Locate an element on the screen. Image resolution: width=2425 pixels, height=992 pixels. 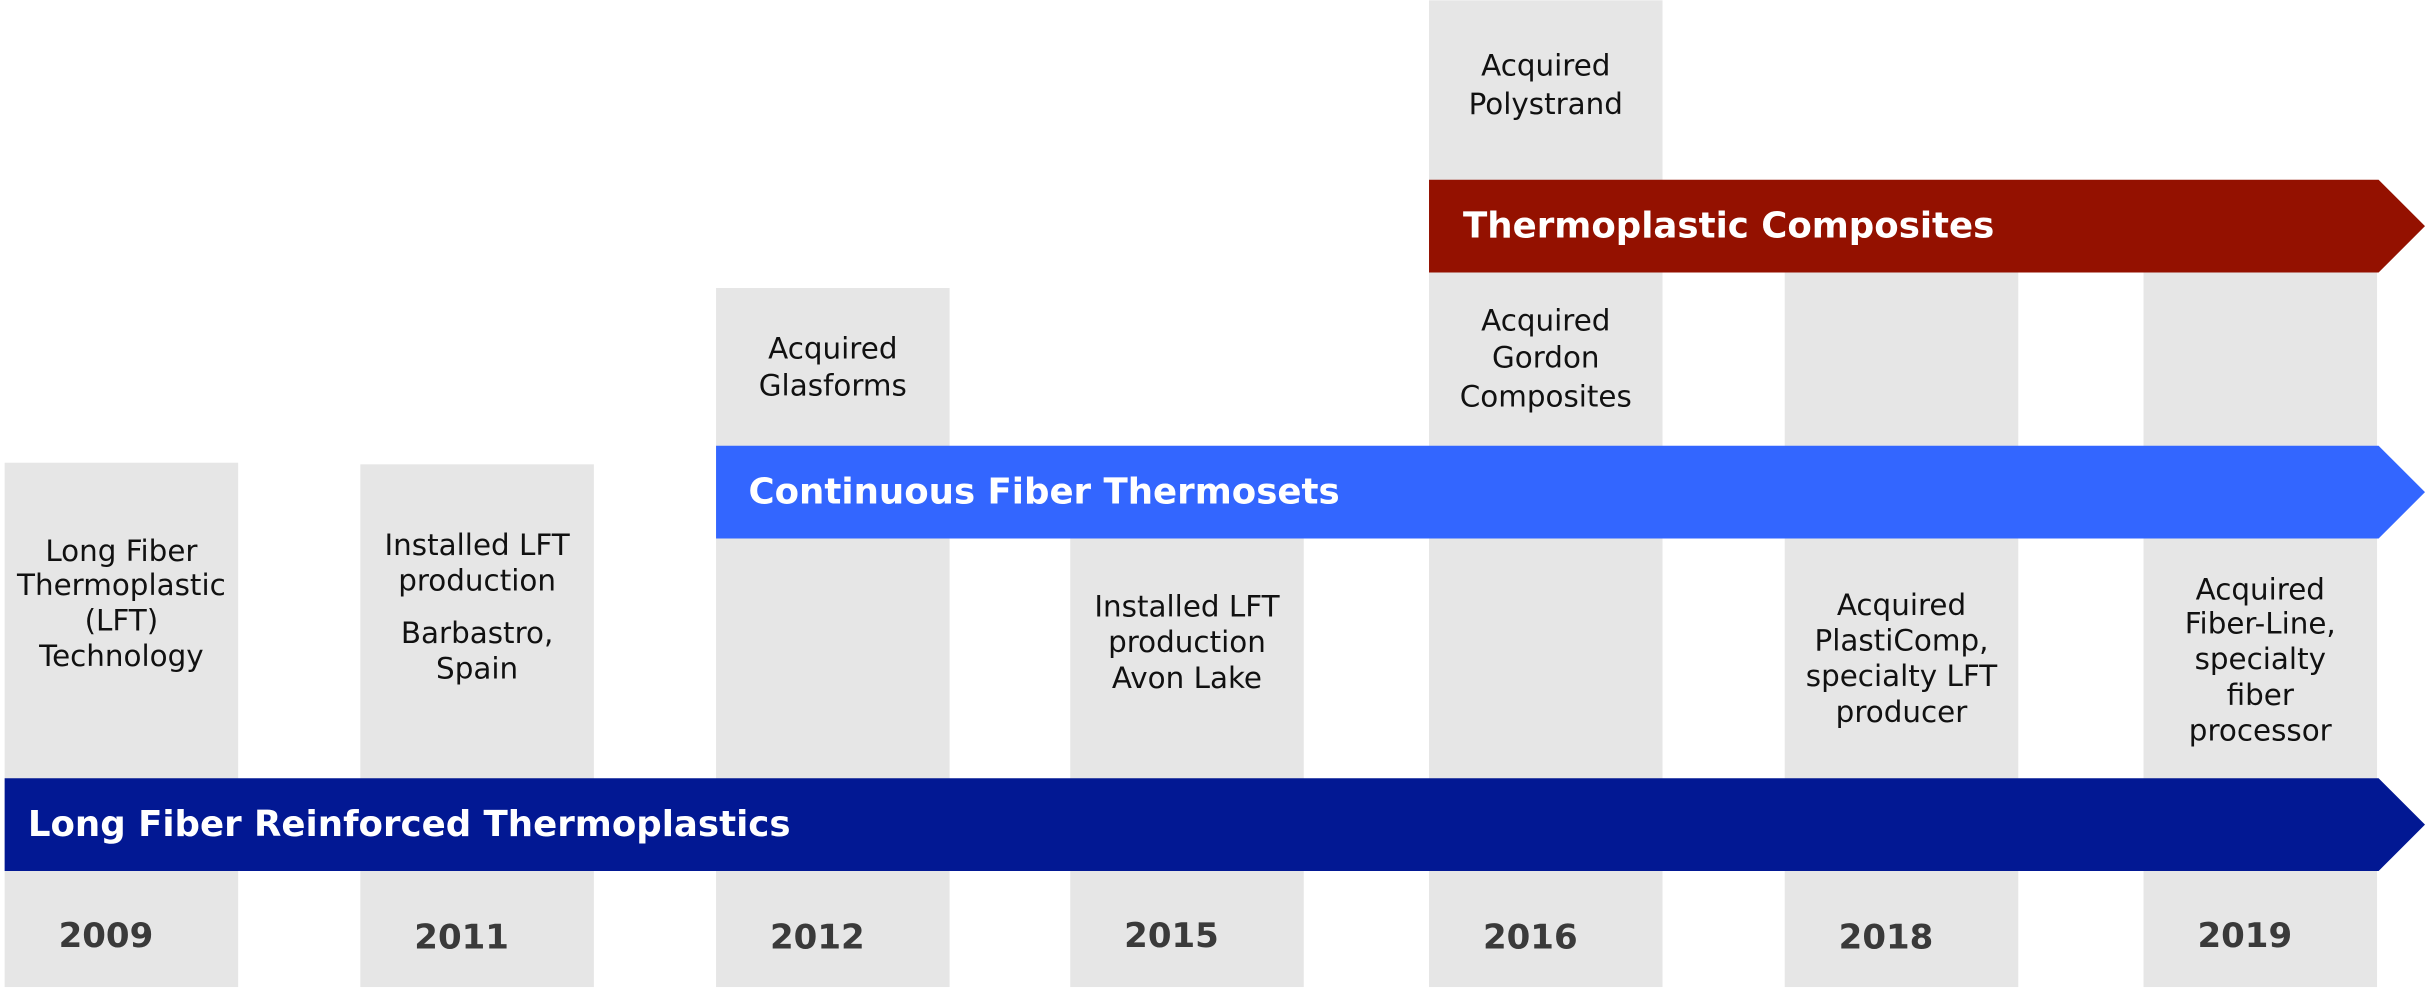
year-label: 2018 is located at coordinates (1886, 938).